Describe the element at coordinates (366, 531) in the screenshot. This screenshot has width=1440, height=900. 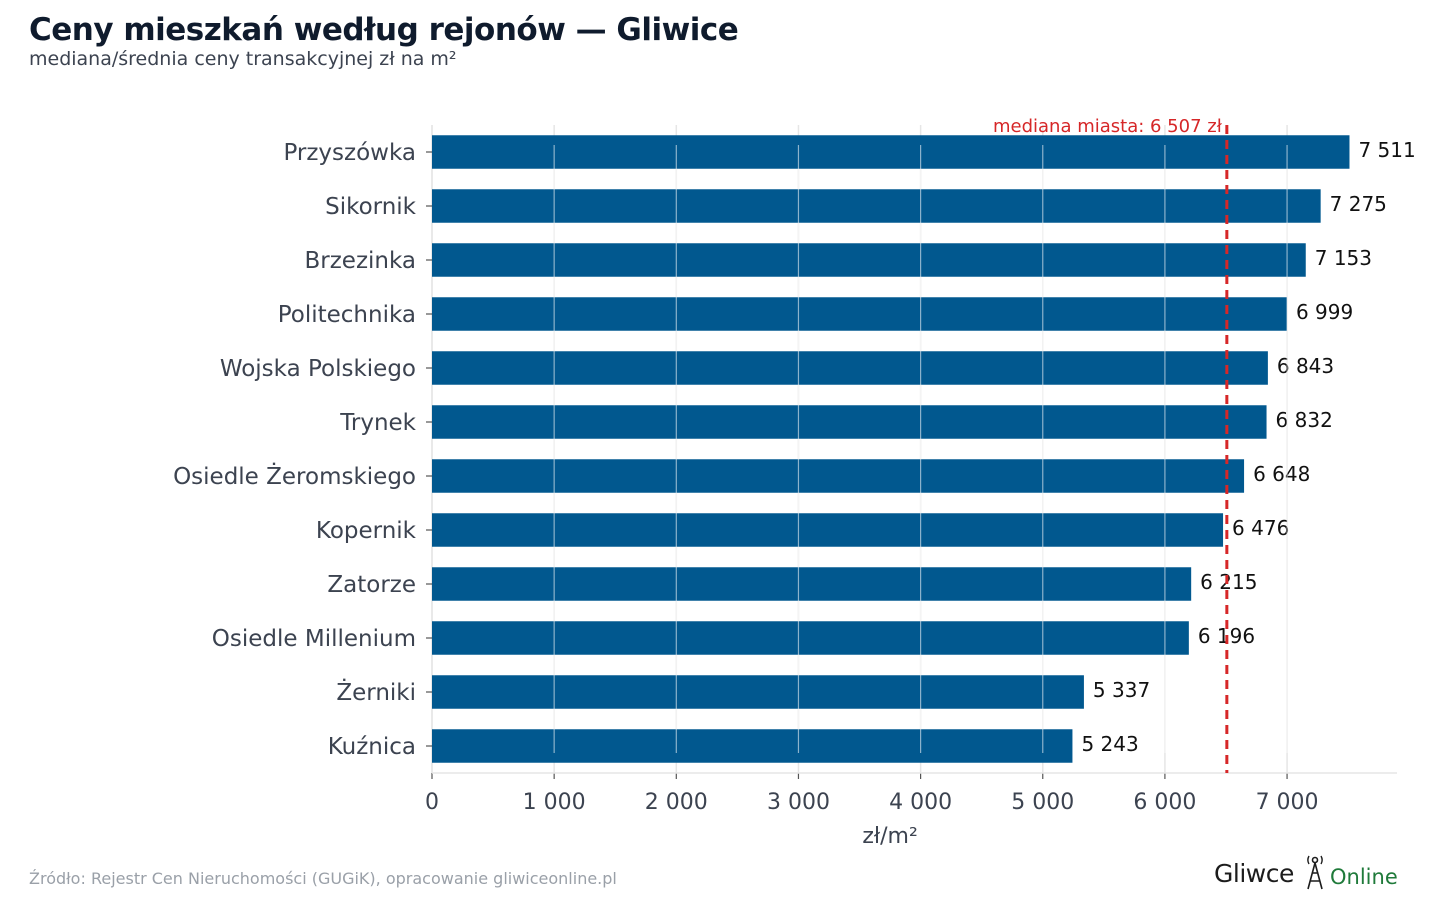
I see `category-label: Kopernik` at that location.